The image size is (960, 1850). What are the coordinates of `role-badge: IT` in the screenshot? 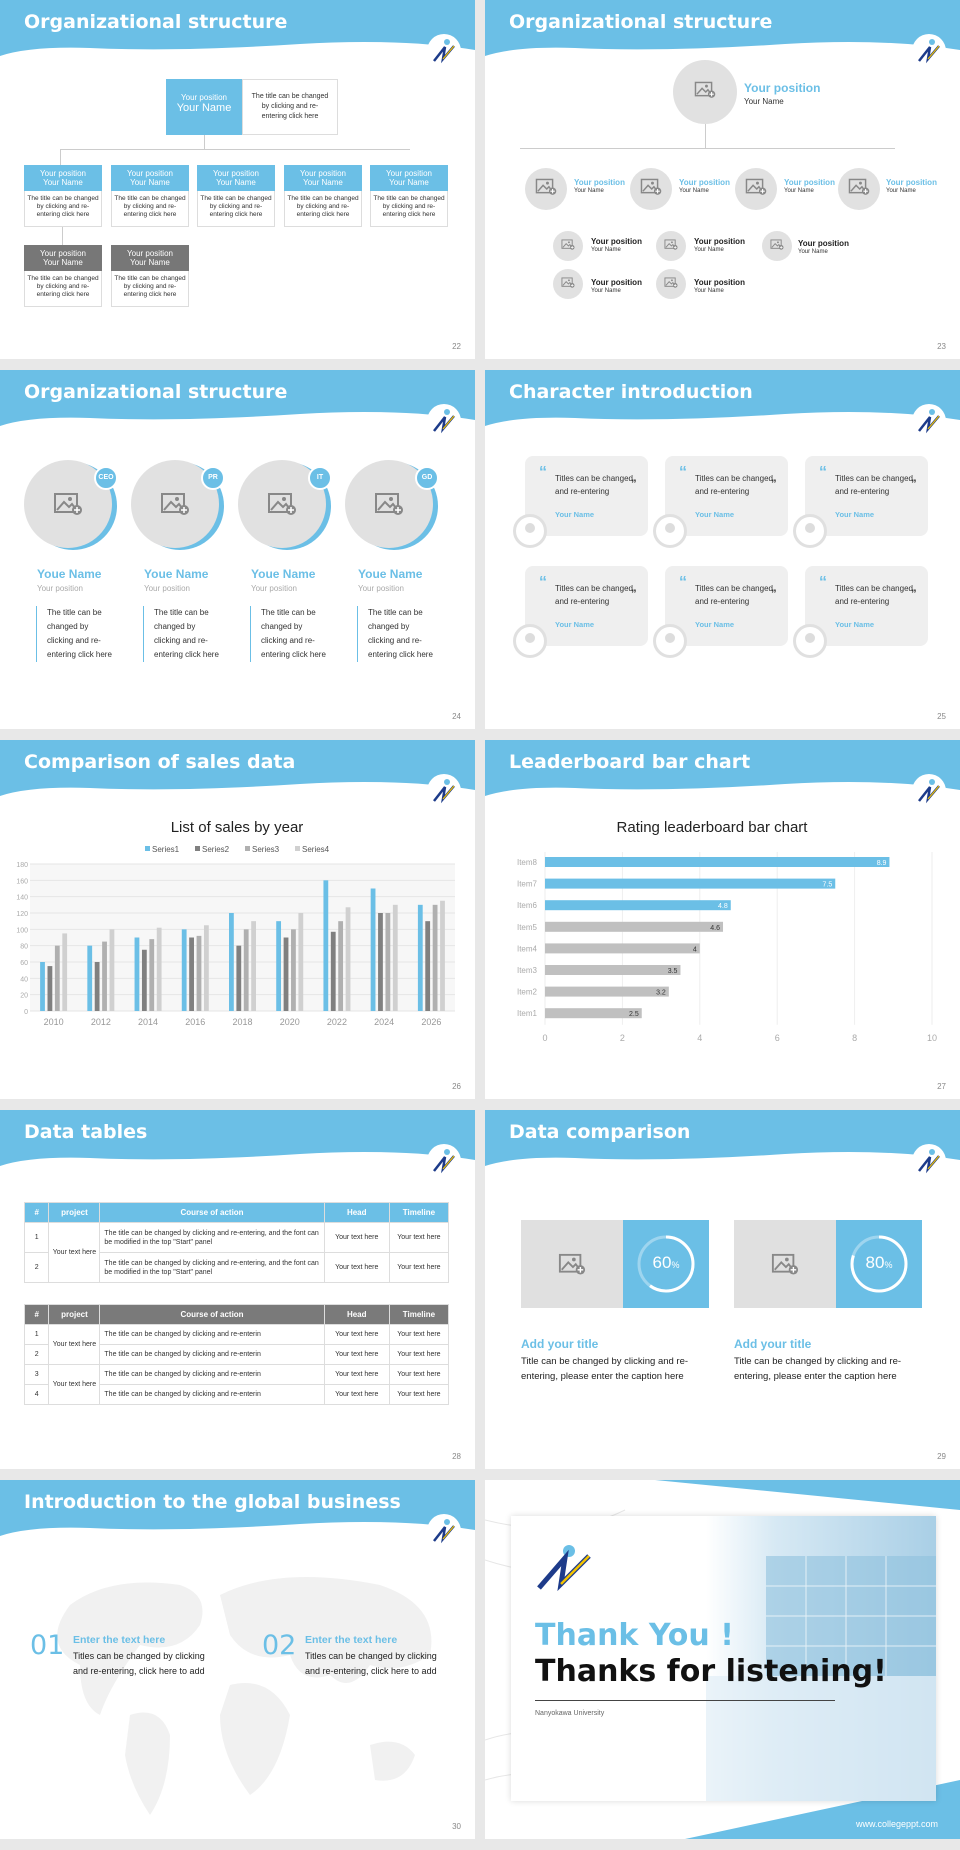 It's located at (320, 478).